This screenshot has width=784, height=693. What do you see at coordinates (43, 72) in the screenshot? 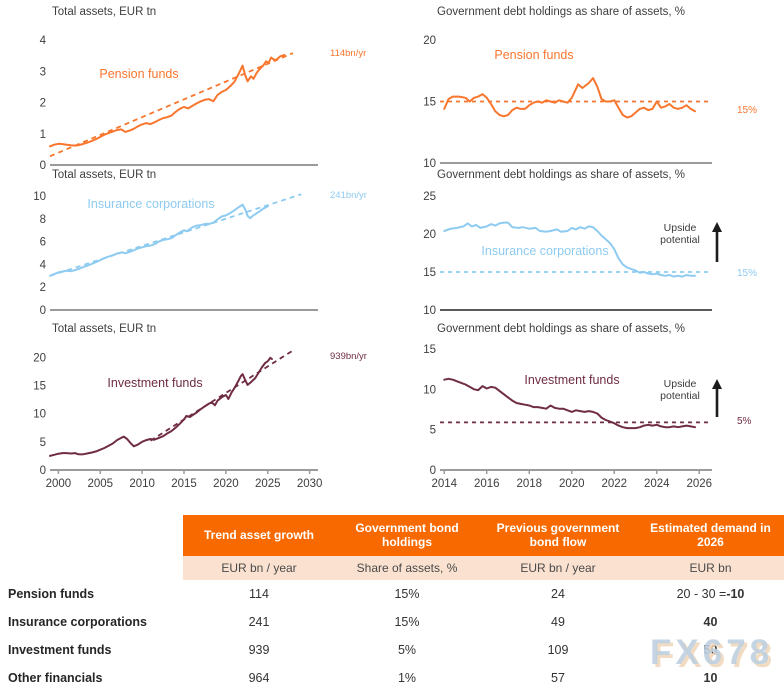
I see `y-tick-label: 3` at bounding box center [43, 72].